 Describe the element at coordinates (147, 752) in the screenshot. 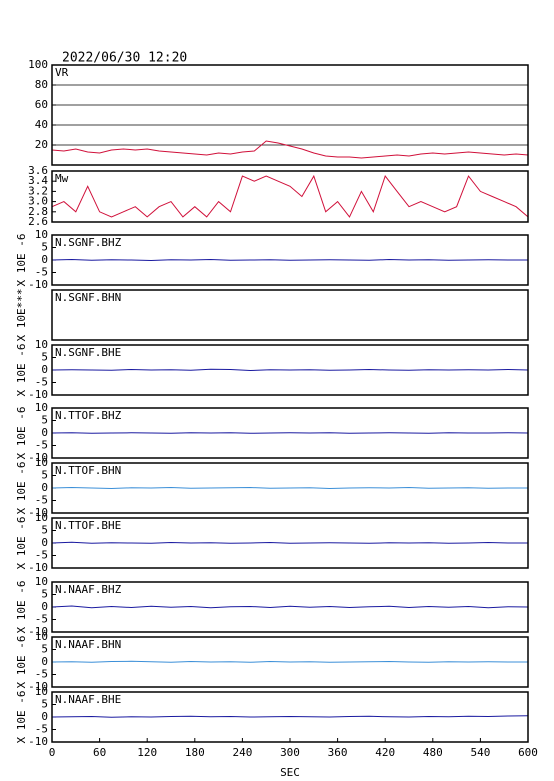

I see `x-tick-label: 120` at that location.